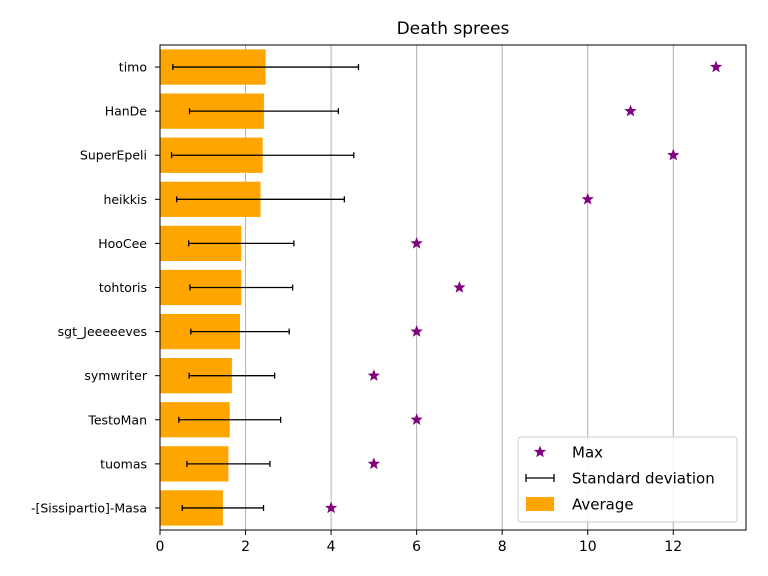 Image resolution: width=768 pixels, height=576 pixels. What do you see at coordinates (89, 507) in the screenshot?
I see `y-tick-label: -[Sissipartio]-Masa` at bounding box center [89, 507].